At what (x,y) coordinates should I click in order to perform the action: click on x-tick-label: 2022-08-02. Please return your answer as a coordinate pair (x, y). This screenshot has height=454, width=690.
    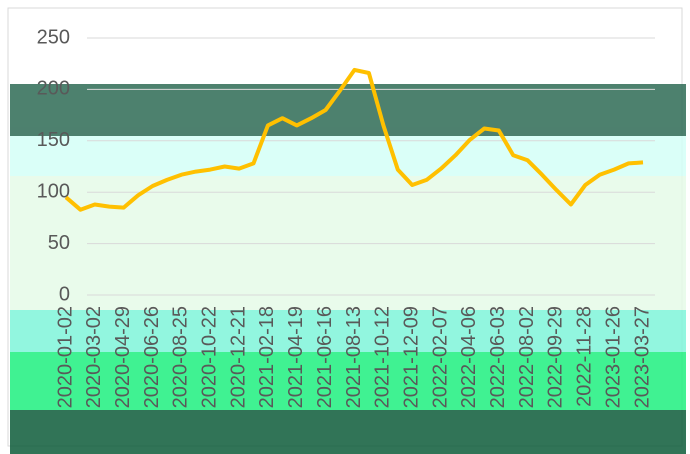
    Looking at the image, I should click on (527, 357).